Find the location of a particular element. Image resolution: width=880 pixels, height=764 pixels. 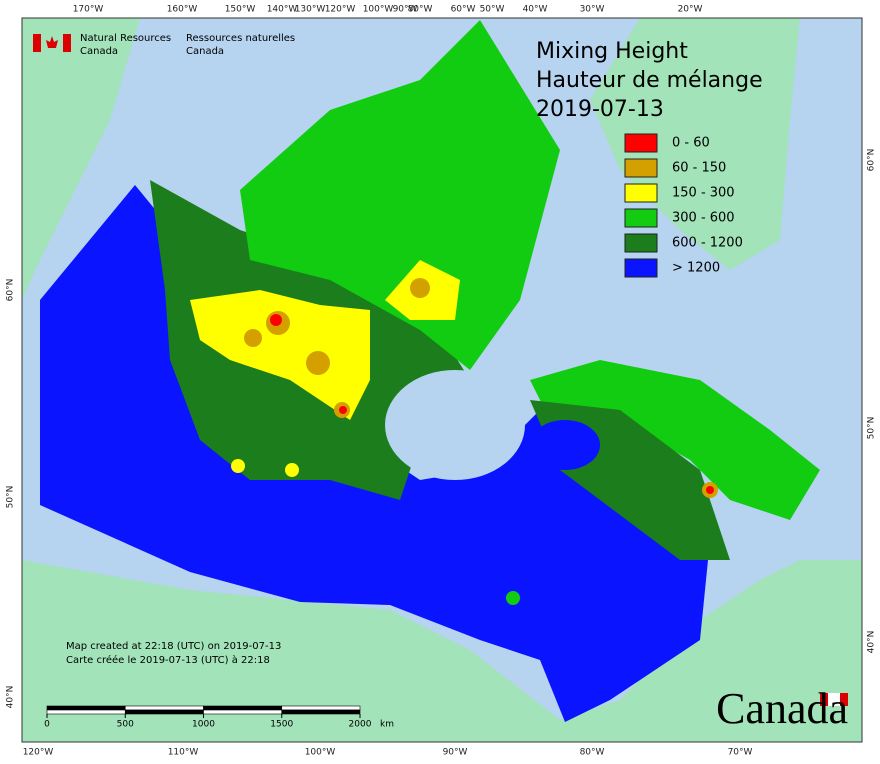

map-note: Carte créée le 2019-07-13 (UTC) à 22:18 is located at coordinates (168, 660).